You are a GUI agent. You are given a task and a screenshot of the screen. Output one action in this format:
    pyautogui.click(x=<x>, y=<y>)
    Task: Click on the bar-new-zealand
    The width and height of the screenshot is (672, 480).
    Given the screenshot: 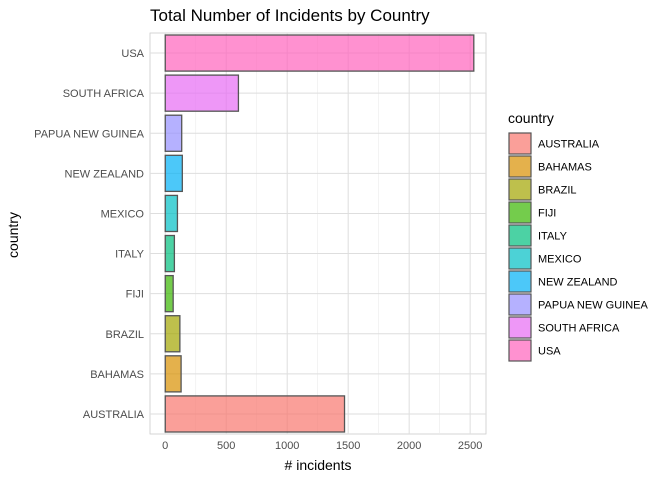 What is the action you would take?
    pyautogui.click(x=173, y=173)
    